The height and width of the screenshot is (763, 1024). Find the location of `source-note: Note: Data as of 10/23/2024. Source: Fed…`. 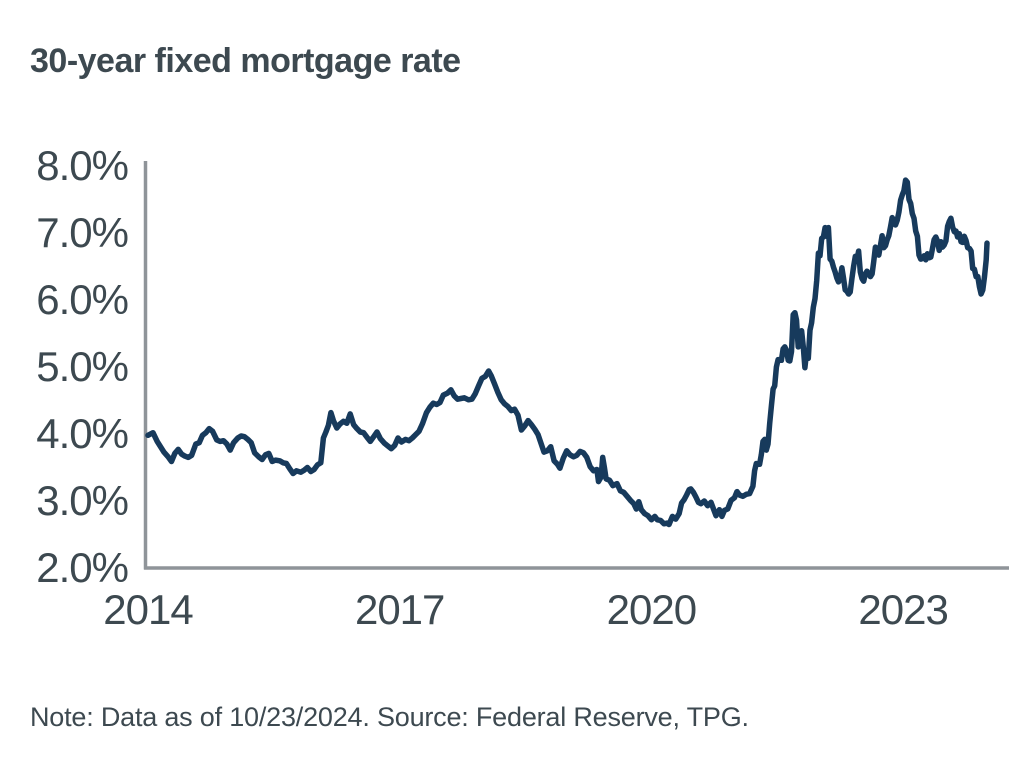

source-note: Note: Data as of 10/23/2024. Source: Fed… is located at coordinates (389, 717).